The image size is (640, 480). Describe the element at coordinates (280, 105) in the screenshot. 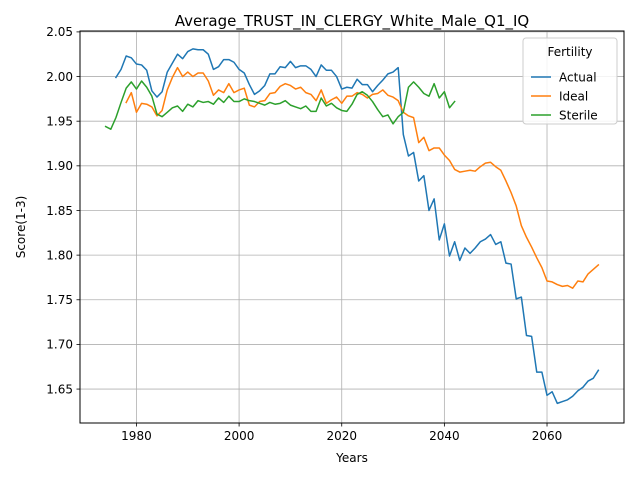

I see `series-line-sterile` at that location.